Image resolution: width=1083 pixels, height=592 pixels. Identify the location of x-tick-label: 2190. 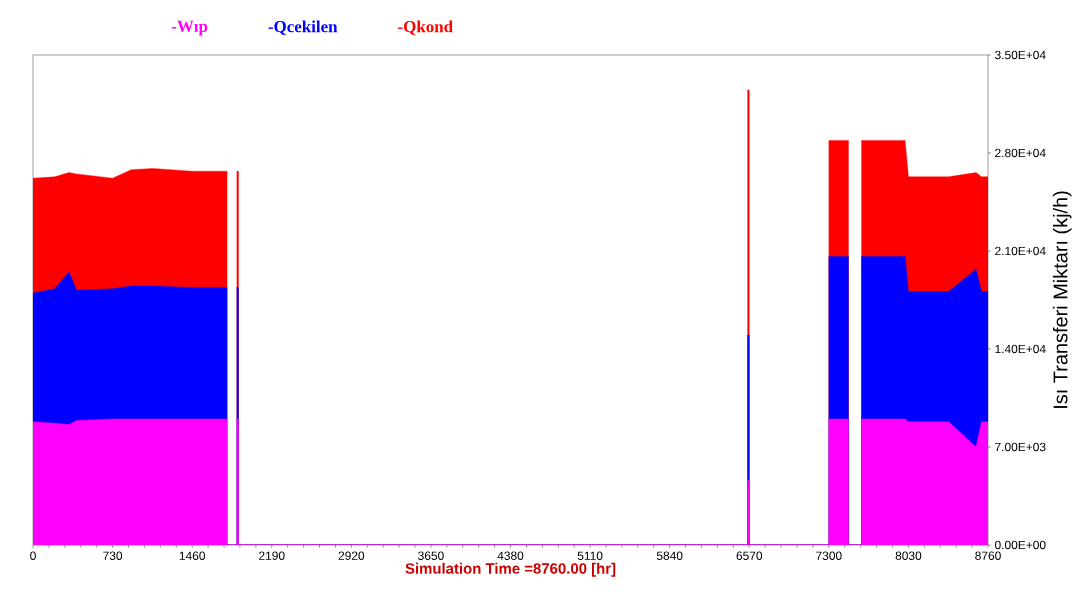
(272, 555).